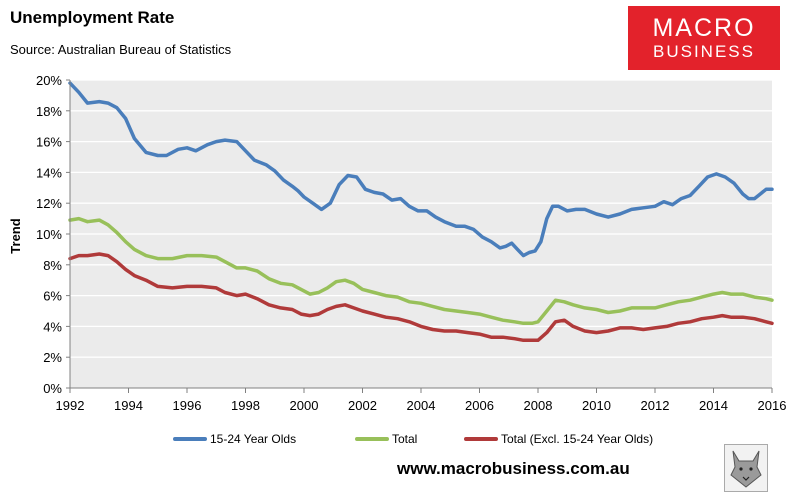  I want to click on y-tick-label: 8%, so click(52, 265).